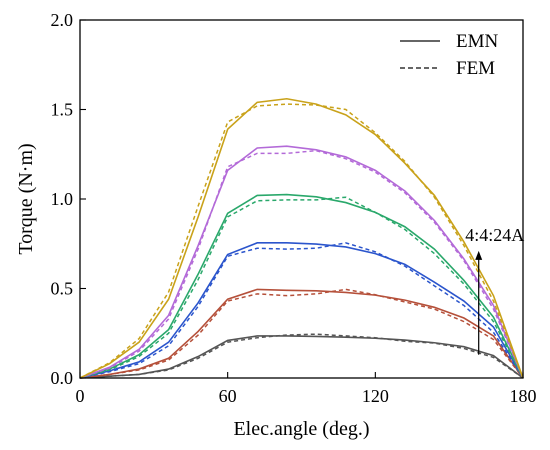  What do you see at coordinates (301, 357) in the screenshot?
I see `series-1-emn-line` at bounding box center [301, 357].